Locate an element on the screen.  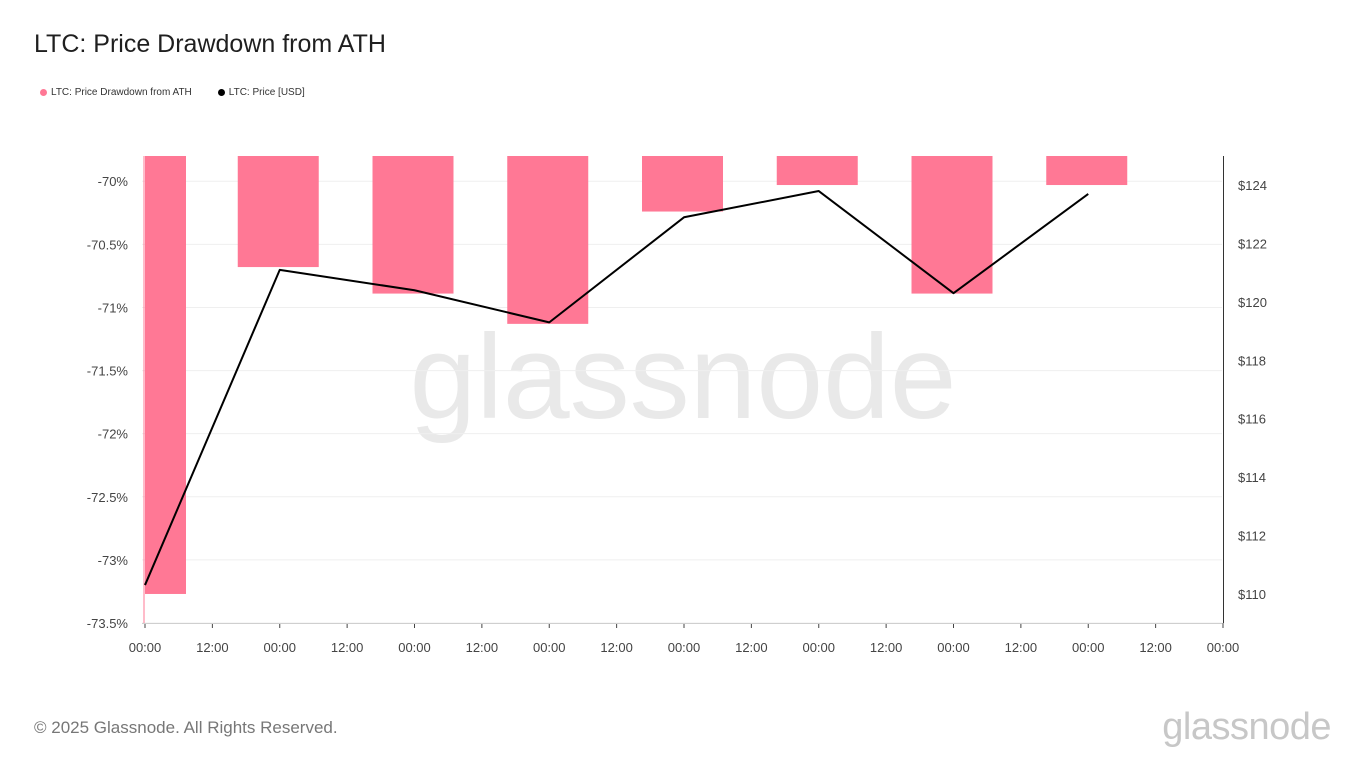
chart-title: LTC: Price Drawdown from ATH is located at coordinates (210, 44).